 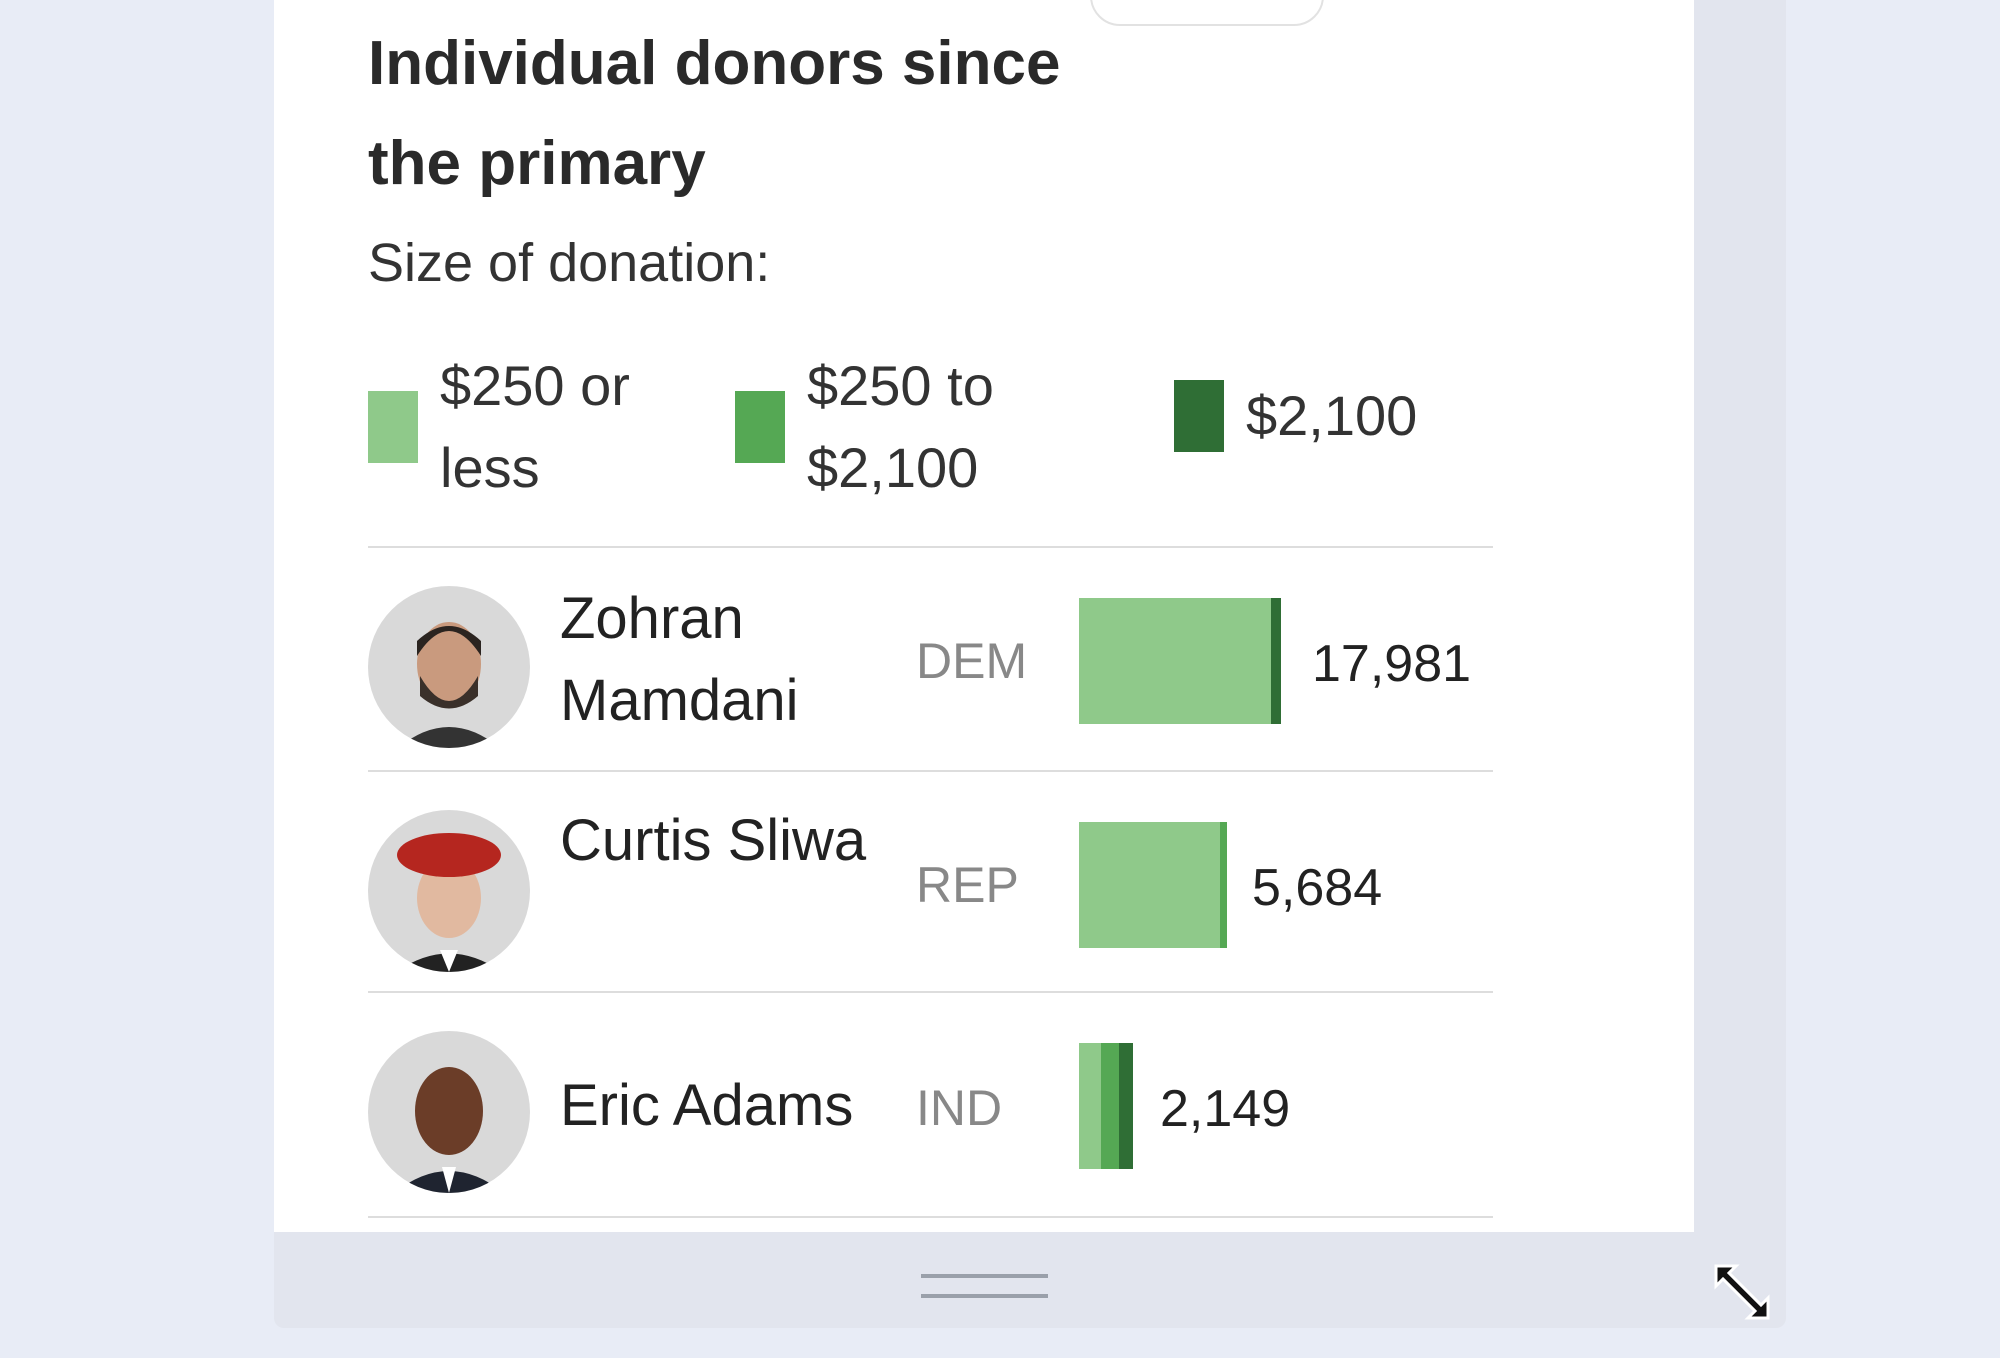 I want to click on top-tab, so click(x=1207, y=13).